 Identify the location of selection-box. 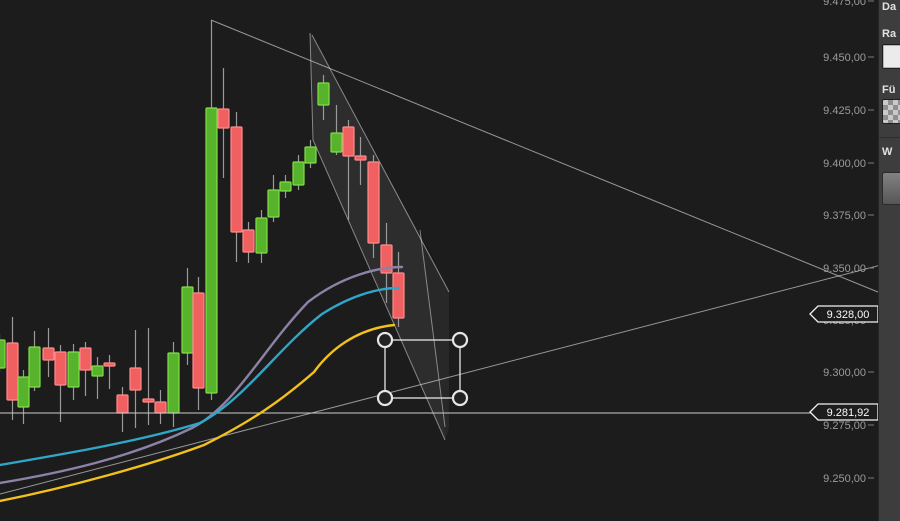
(422, 369).